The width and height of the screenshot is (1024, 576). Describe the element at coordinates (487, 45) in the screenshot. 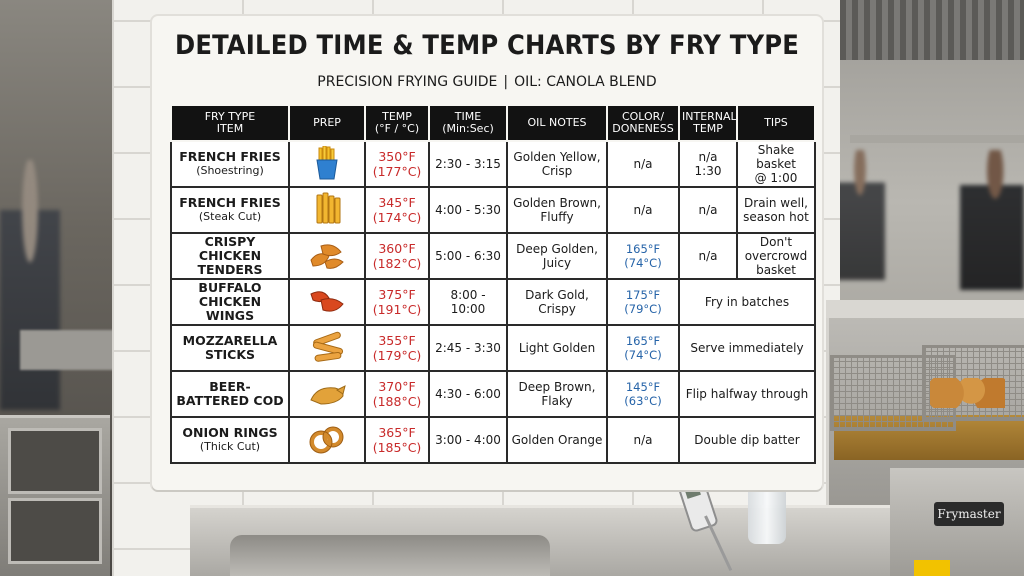

I see `chart-title: DETAILED TIME & TEMP CHARTS BY FRY TYPE` at that location.